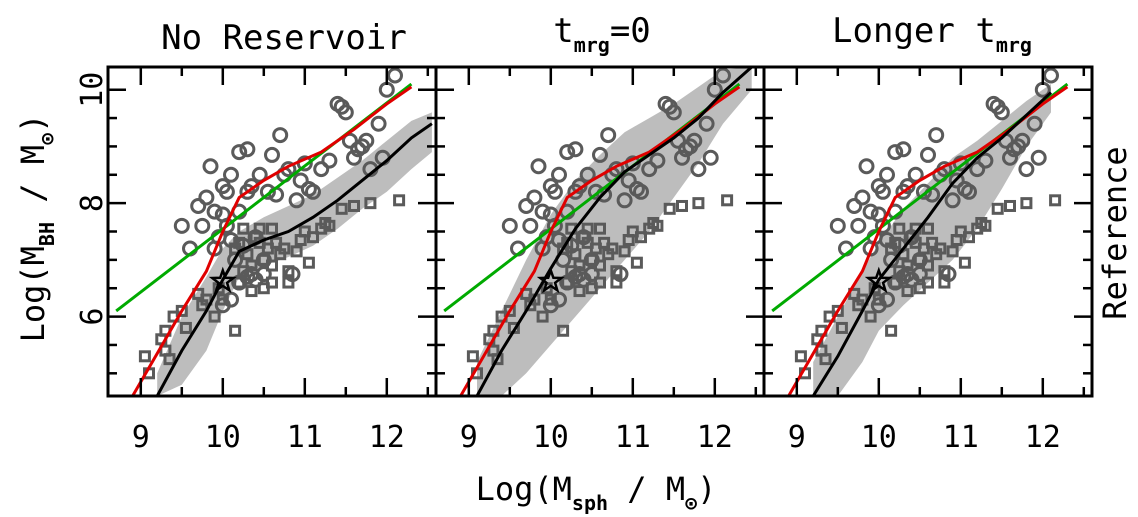 The image size is (1138, 517). What do you see at coordinates (596, 437) in the screenshot?
I see `x-tick-labels: 9 10 11 12 9 10 11 12 9 10 11 12` at bounding box center [596, 437].